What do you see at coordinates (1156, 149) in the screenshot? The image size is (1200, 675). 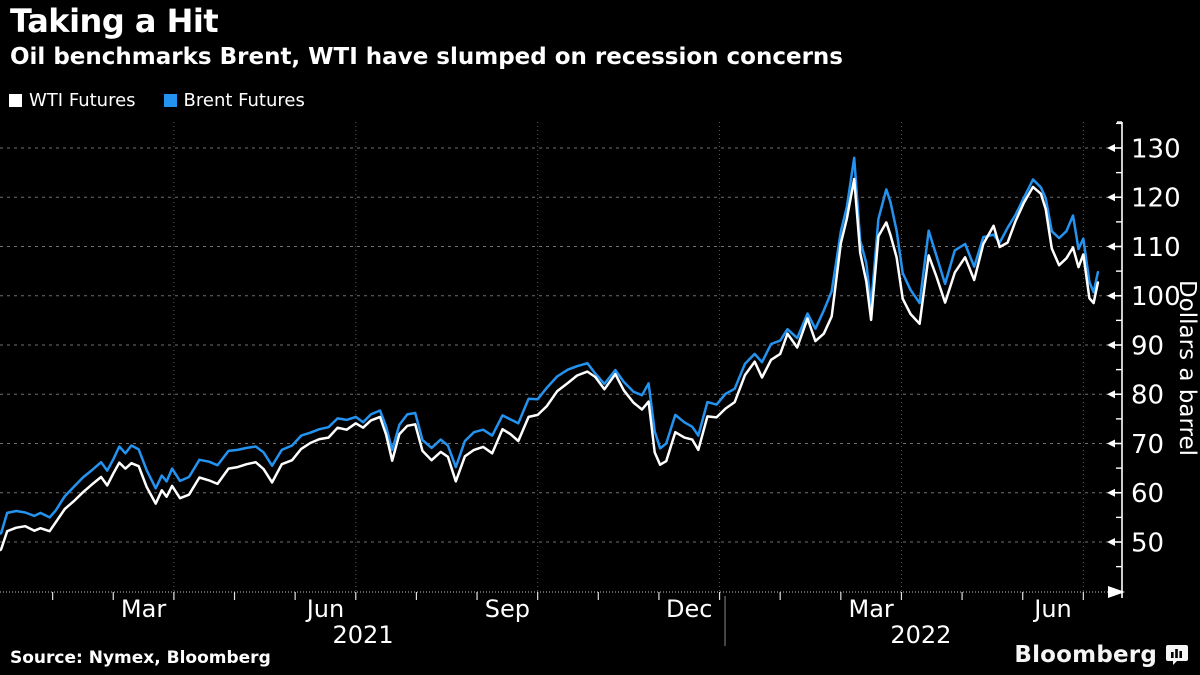 I see `y-tick-label: 130` at bounding box center [1156, 149].